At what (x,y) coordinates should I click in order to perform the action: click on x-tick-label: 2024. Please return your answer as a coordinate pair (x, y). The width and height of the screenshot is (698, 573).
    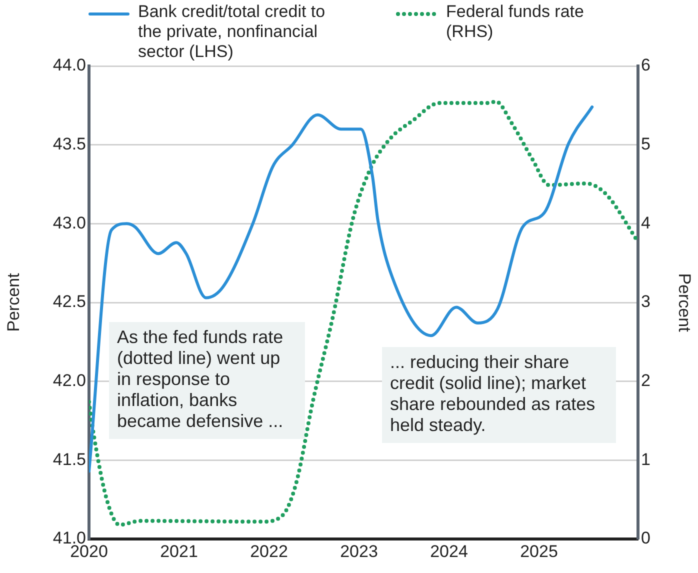
    Looking at the image, I should click on (449, 551).